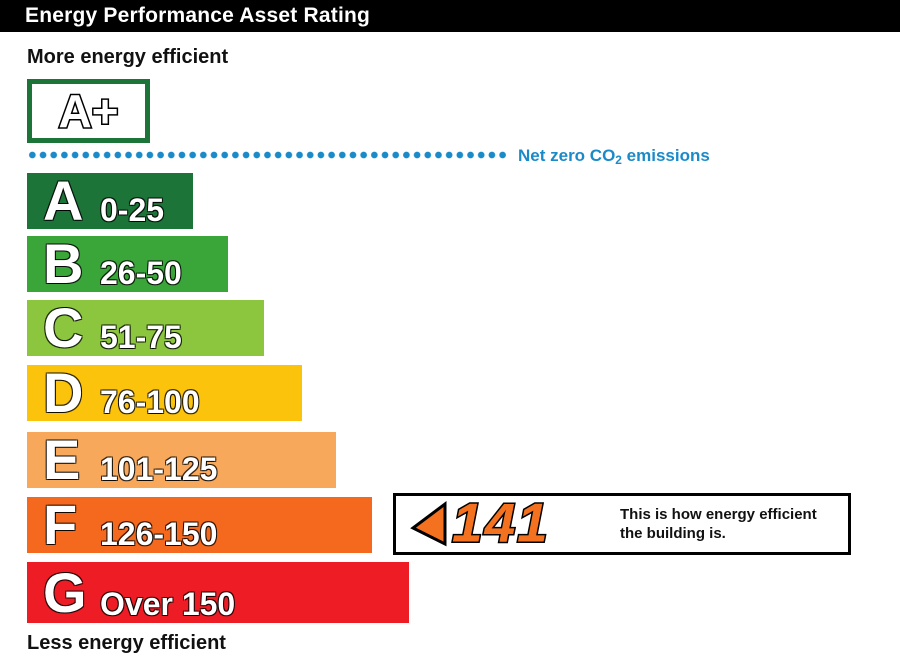  Describe the element at coordinates (428, 524) in the screenshot. I see `rating-arrow-icon` at that location.